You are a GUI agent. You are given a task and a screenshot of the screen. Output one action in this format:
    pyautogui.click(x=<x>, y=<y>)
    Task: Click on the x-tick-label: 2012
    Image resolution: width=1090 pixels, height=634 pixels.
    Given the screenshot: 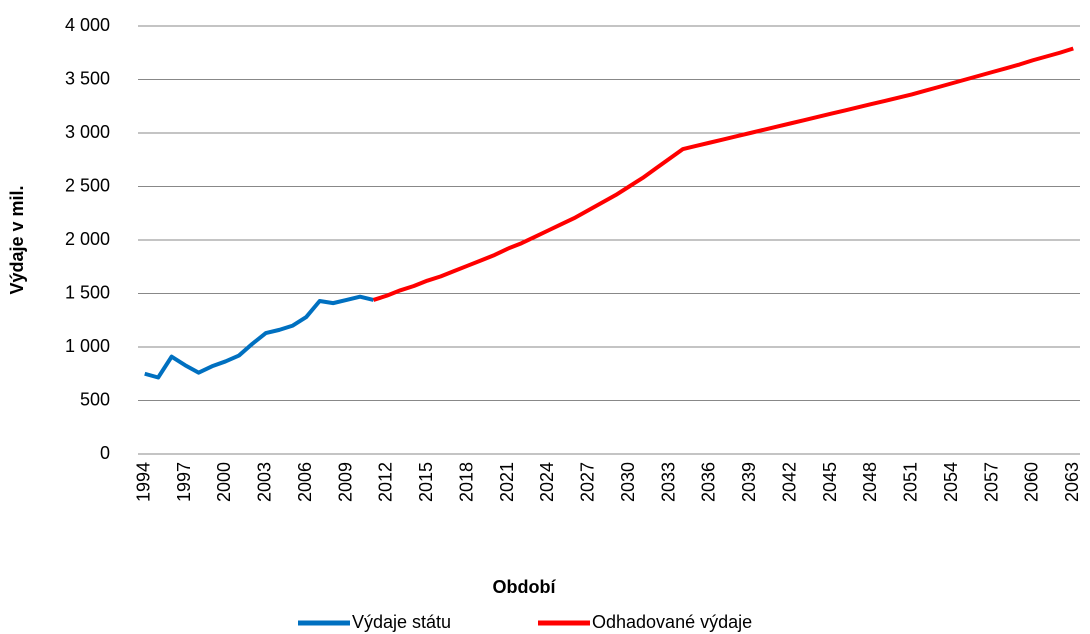 What is the action you would take?
    pyautogui.click(x=386, y=482)
    